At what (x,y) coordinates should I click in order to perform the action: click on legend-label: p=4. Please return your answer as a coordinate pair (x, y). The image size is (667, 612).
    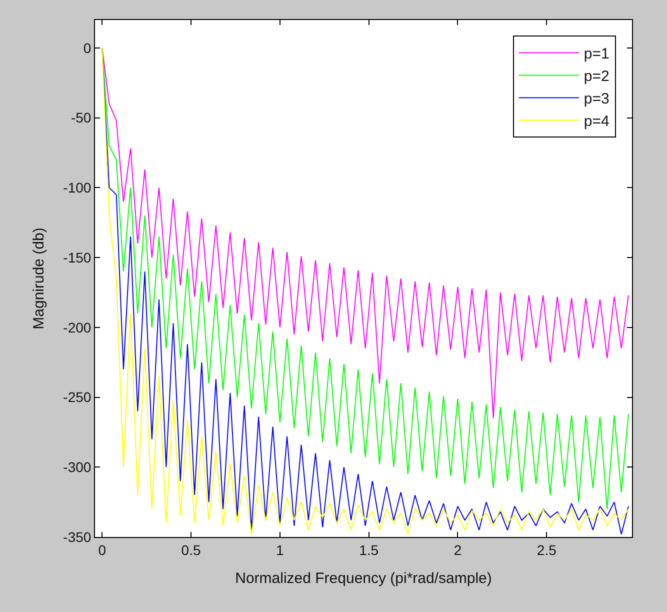
    Looking at the image, I should click on (597, 121).